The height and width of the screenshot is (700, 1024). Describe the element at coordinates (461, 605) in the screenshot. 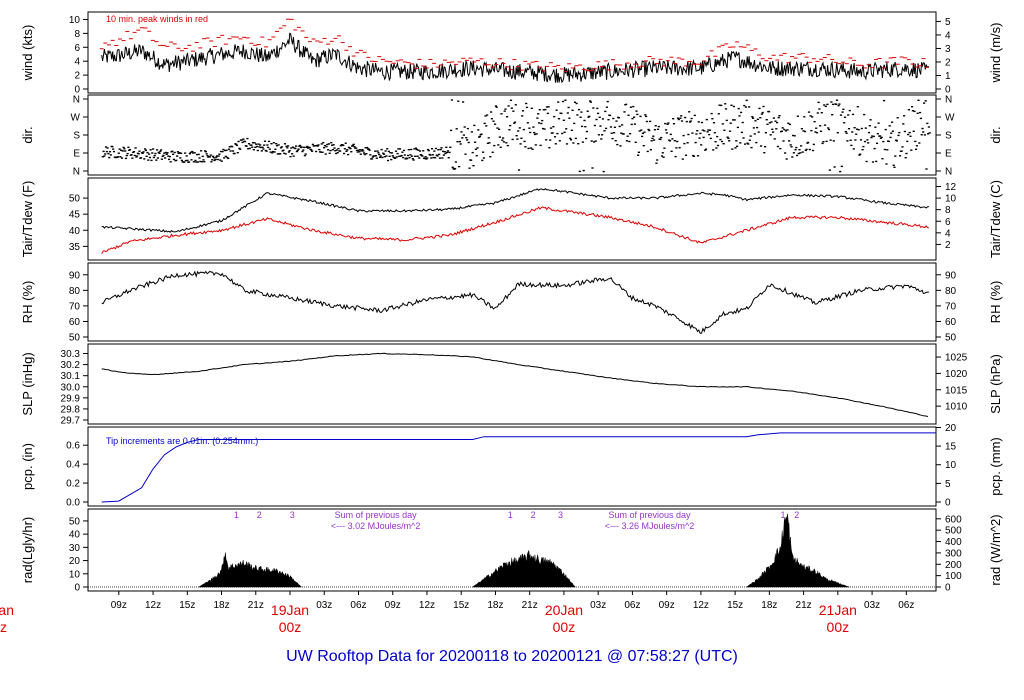

I see `x-tick-label: 15z` at that location.